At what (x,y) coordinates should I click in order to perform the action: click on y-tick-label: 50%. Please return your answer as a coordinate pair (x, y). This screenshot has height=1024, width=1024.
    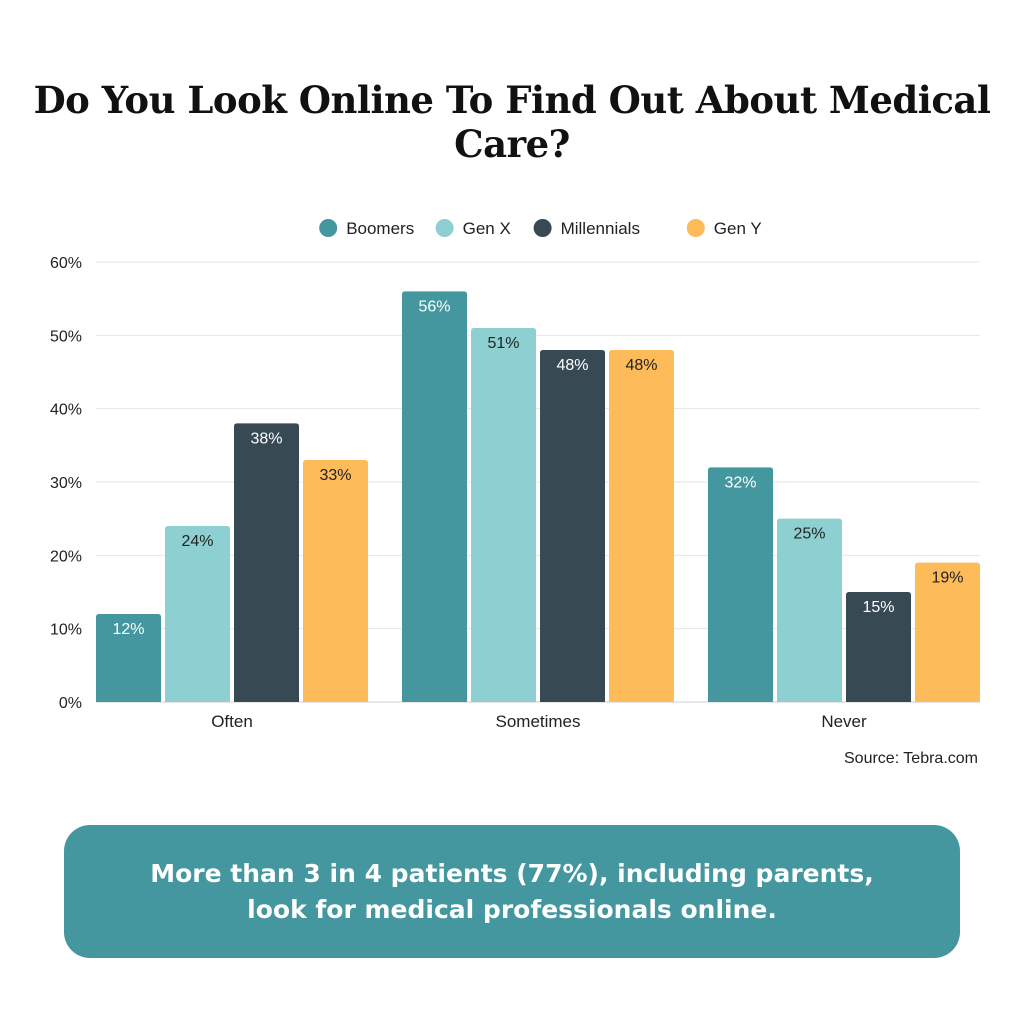
    Looking at the image, I should click on (66, 336).